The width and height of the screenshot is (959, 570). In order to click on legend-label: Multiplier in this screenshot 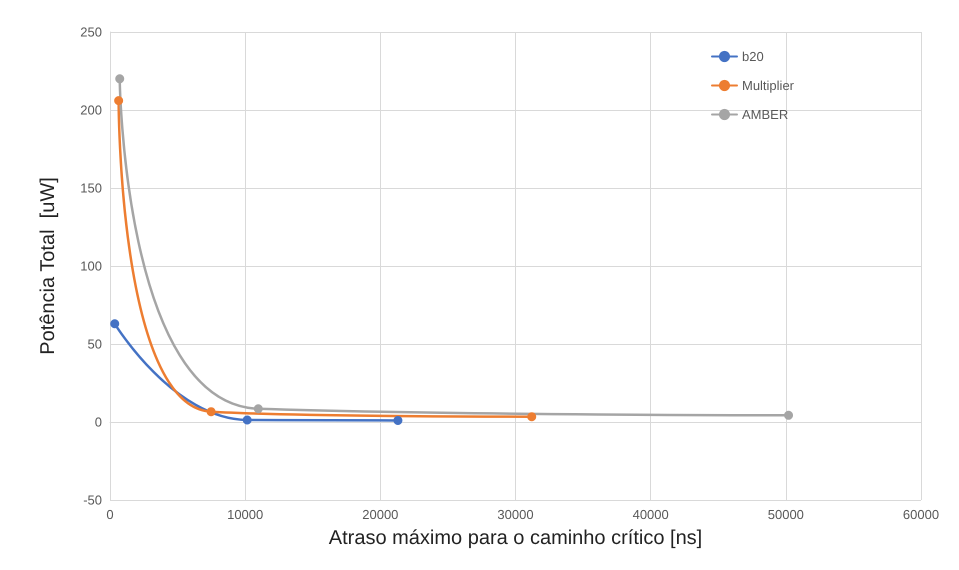, I will do `click(768, 85)`.